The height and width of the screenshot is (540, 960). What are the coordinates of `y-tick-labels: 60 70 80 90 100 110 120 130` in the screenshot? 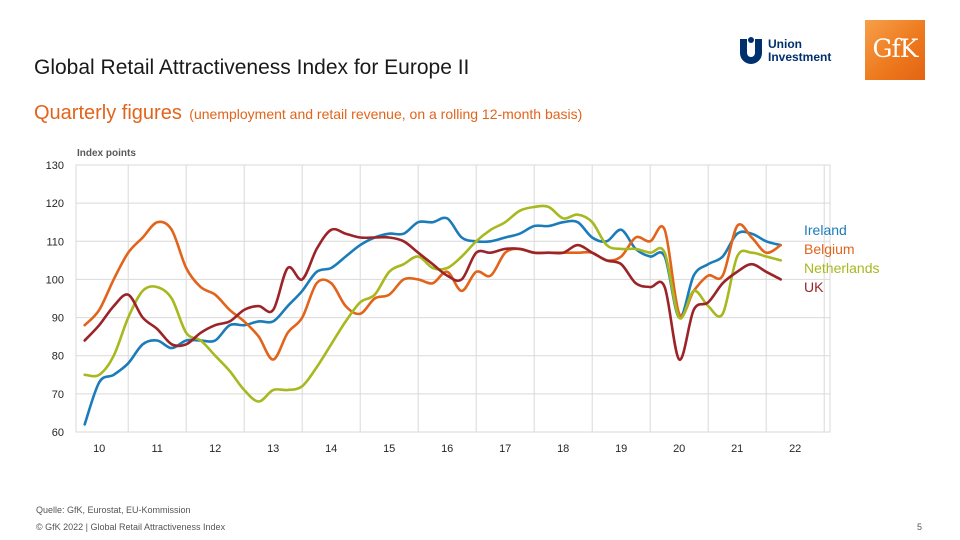 It's located at (55, 299).